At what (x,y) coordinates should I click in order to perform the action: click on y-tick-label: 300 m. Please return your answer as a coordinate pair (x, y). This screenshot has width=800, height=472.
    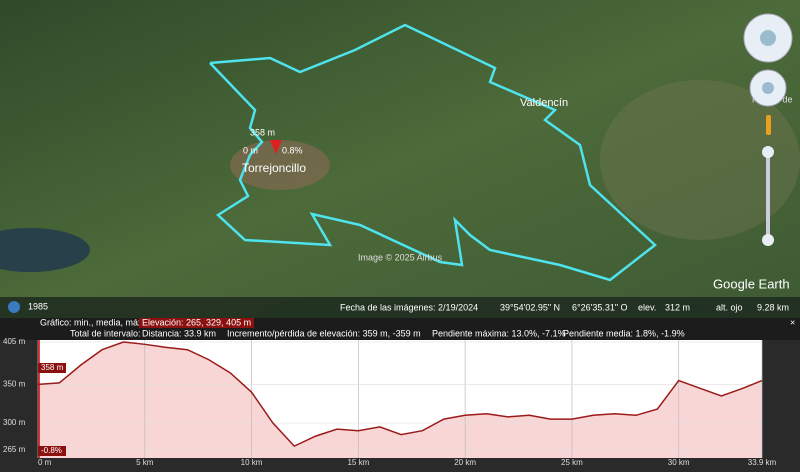
    Looking at the image, I should click on (14, 422).